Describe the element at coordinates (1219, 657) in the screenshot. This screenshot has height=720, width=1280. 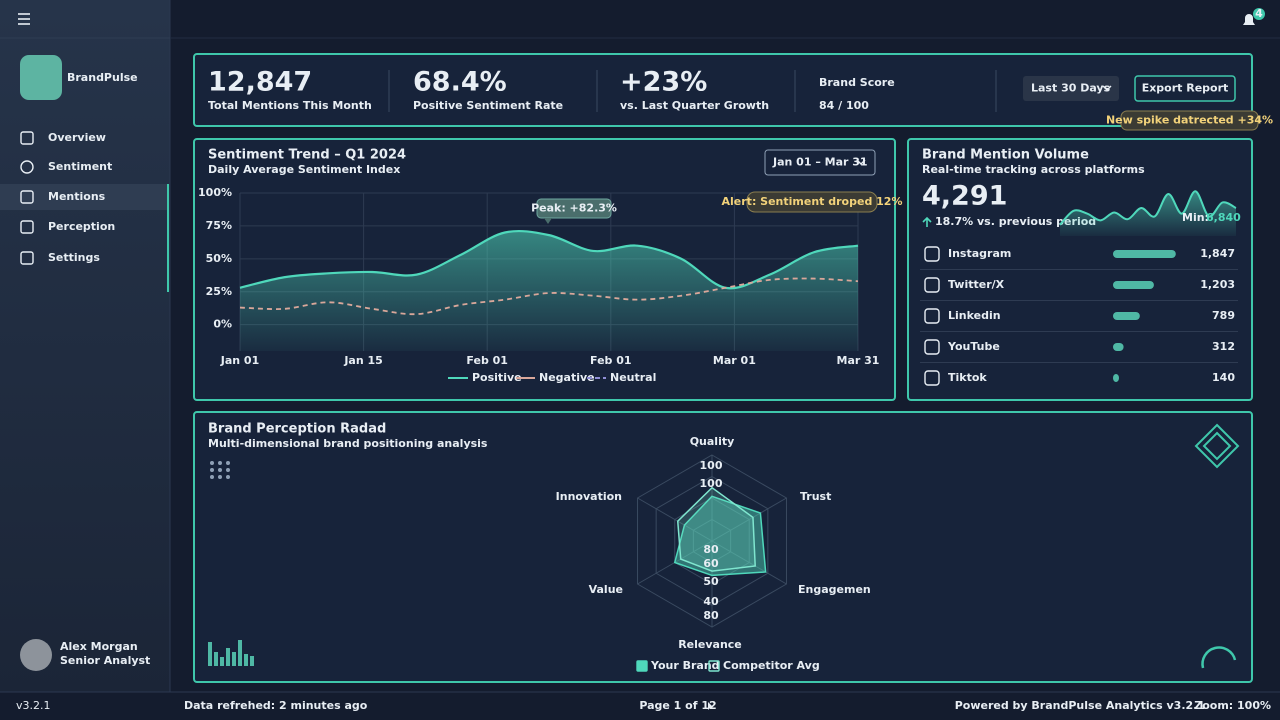
I see `deco-arc` at that location.